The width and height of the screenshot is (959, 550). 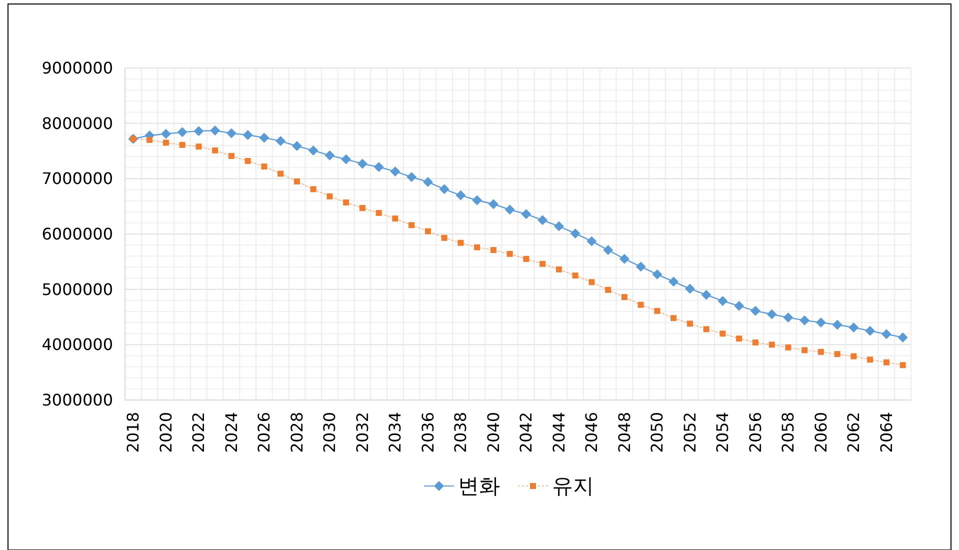 What do you see at coordinates (788, 432) in the screenshot?
I see `x-tick-label: 2058` at bounding box center [788, 432].